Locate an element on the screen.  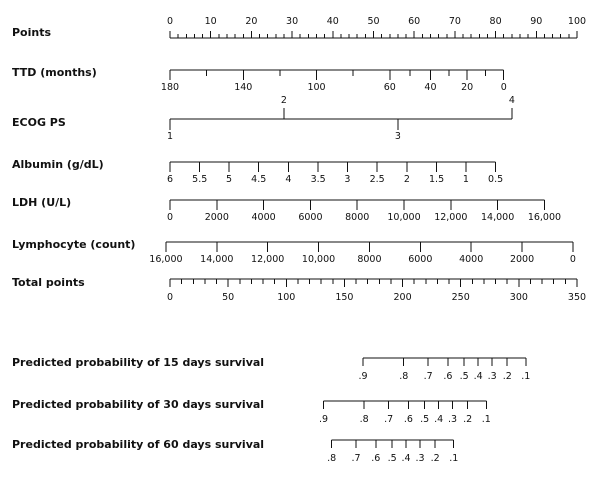
points-tick-label: 0 is located at coordinates (170, 21).